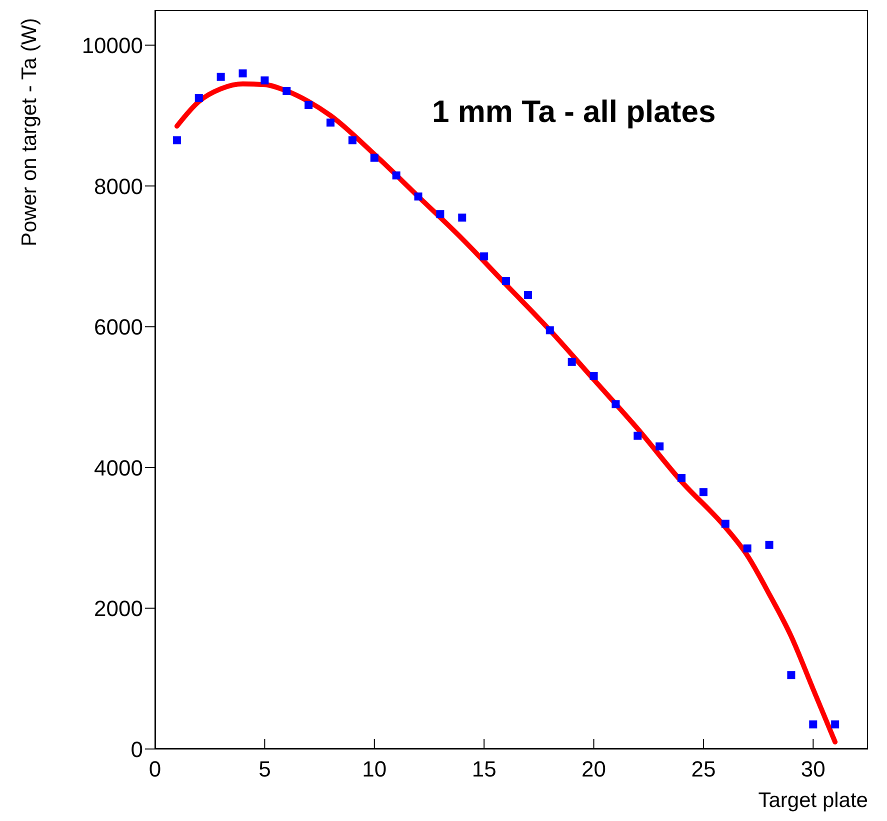  Describe the element at coordinates (484, 769) in the screenshot. I see `x-tick-label: 15` at that location.